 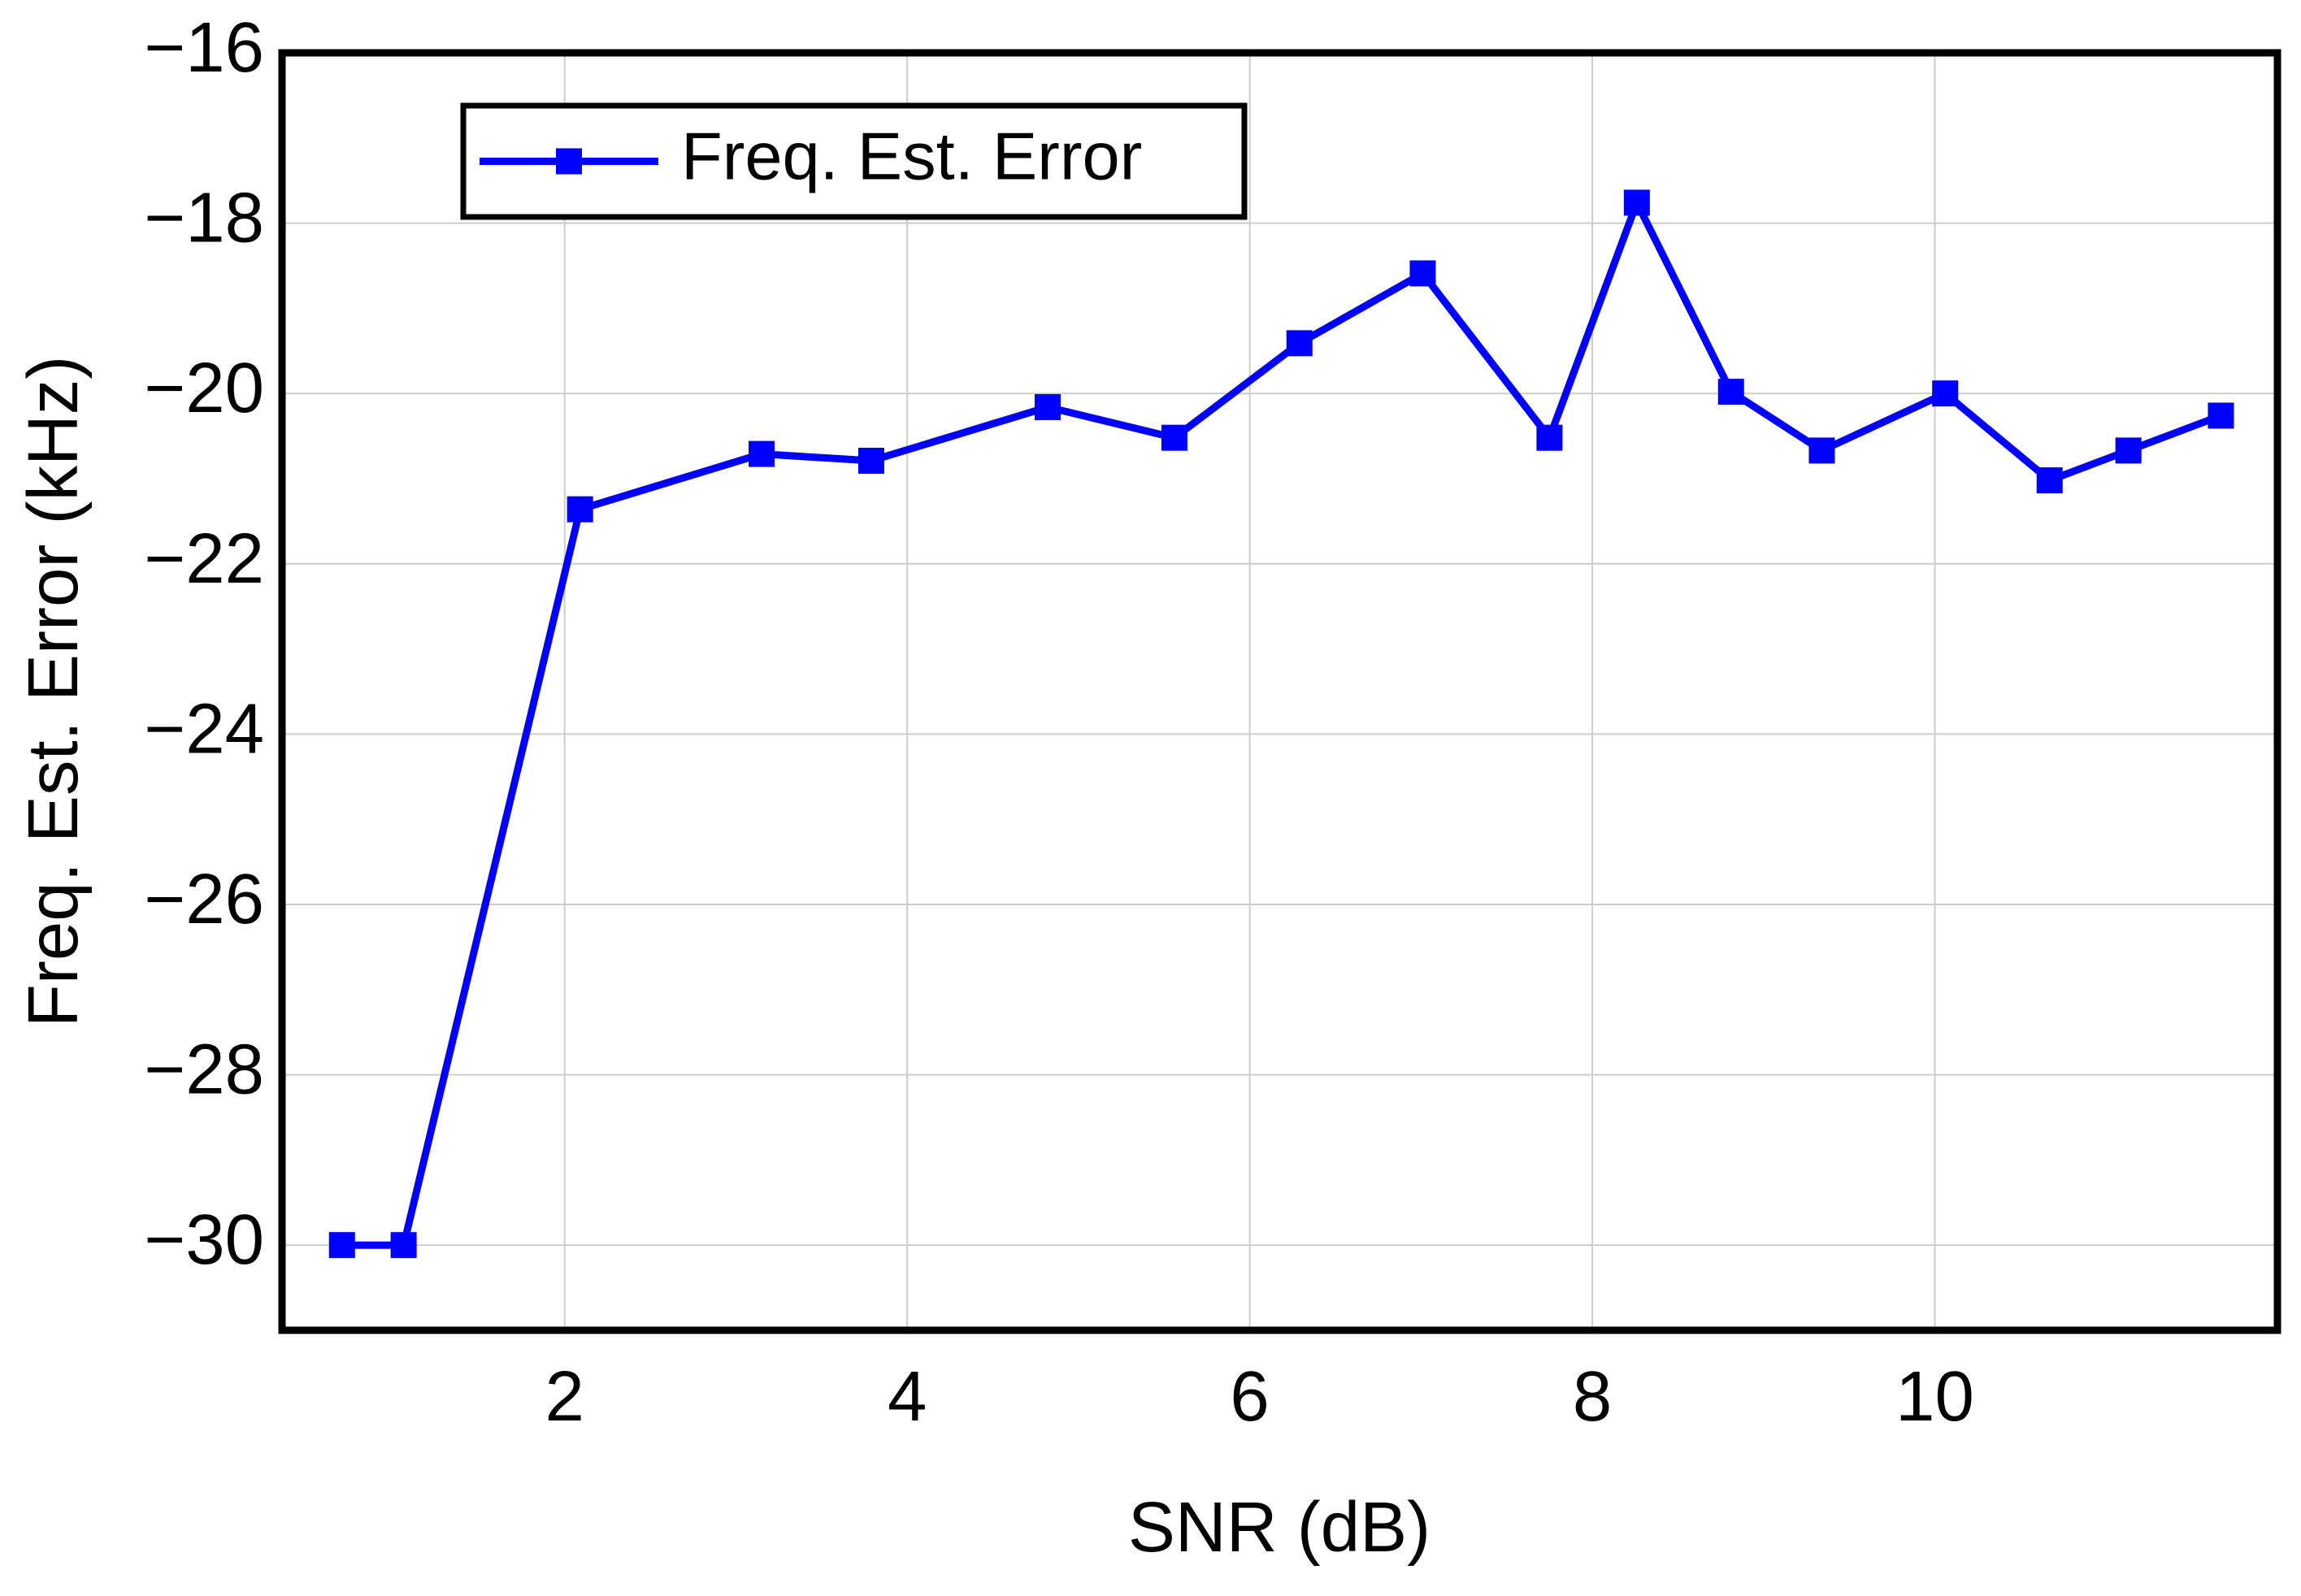 I want to click on y-tick-label: −20, so click(x=204, y=388).